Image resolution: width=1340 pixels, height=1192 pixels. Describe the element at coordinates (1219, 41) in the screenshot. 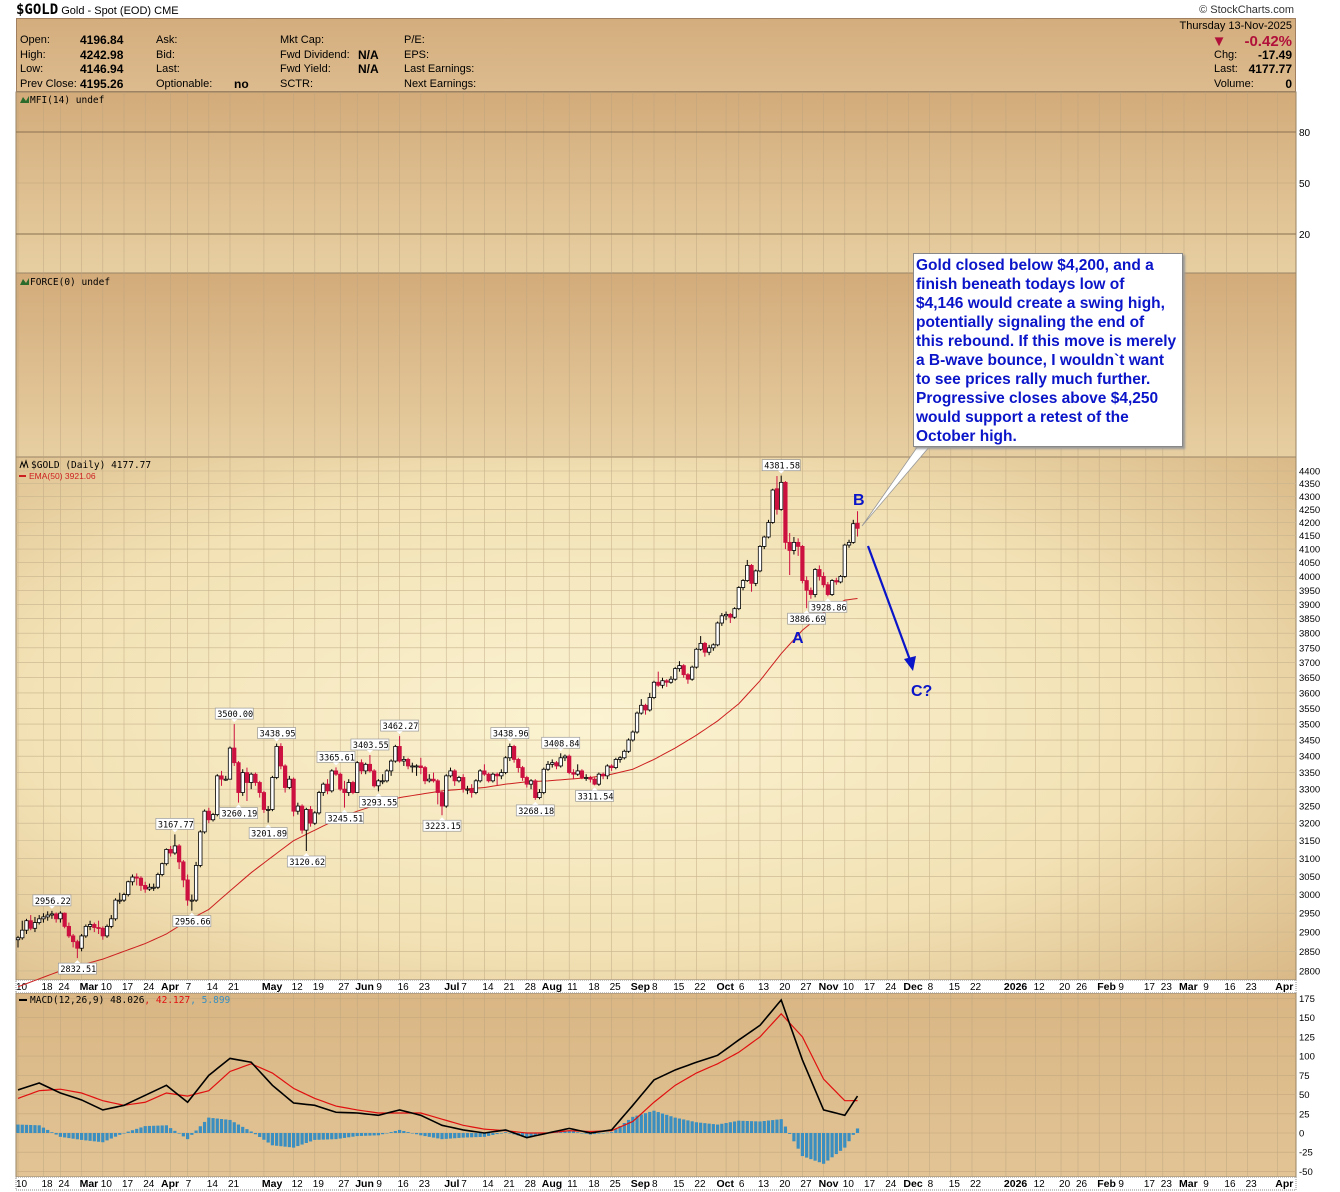

I see `down-triangle-icon: ▼` at that location.